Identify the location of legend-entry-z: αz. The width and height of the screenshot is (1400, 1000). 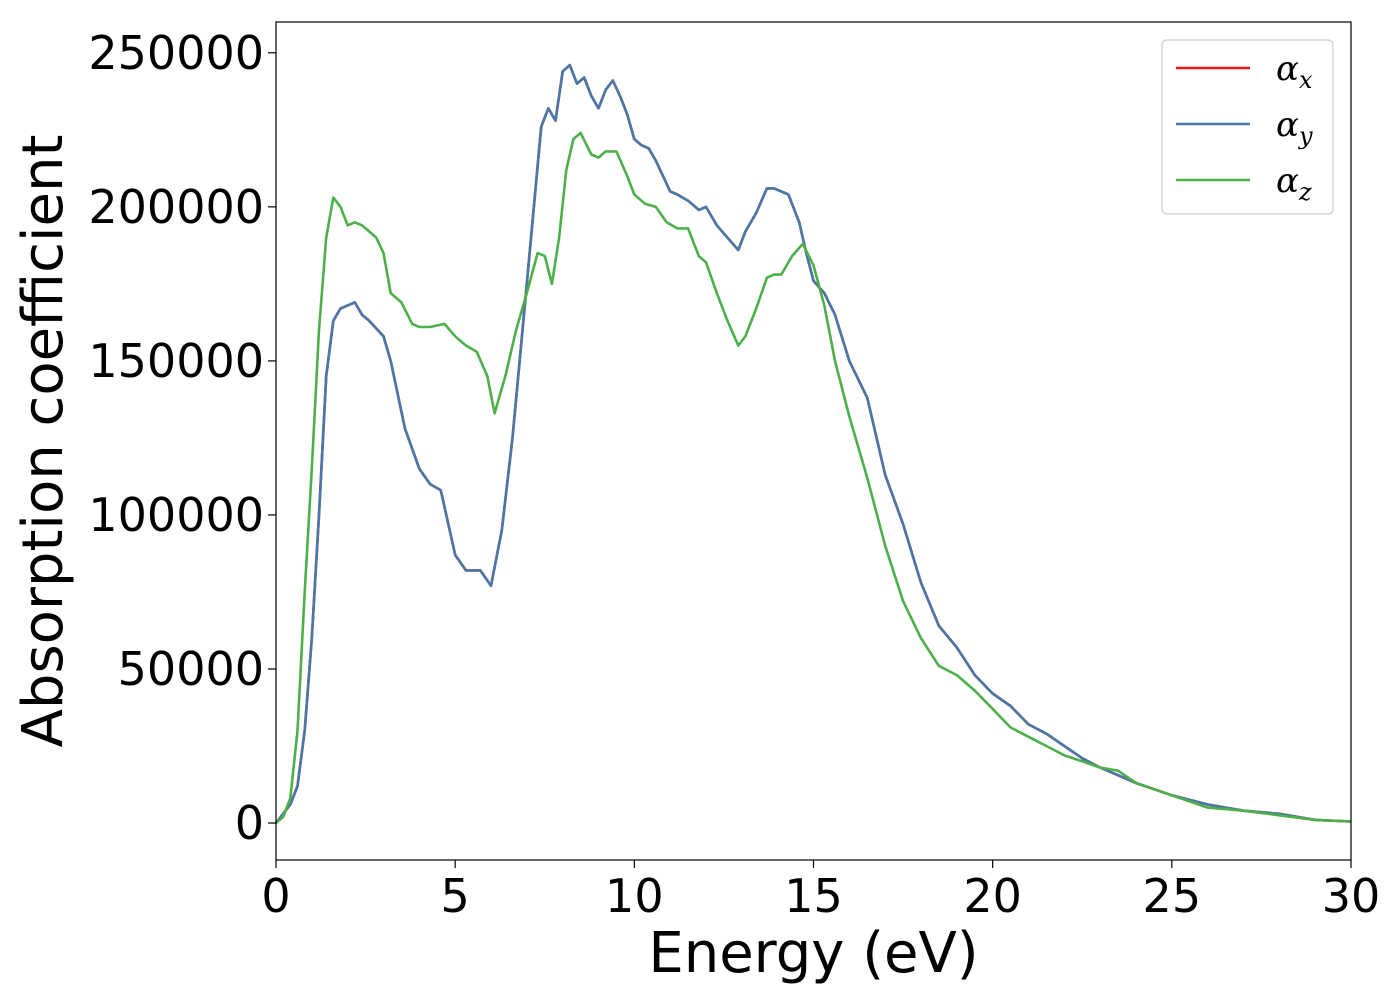
(1294, 183).